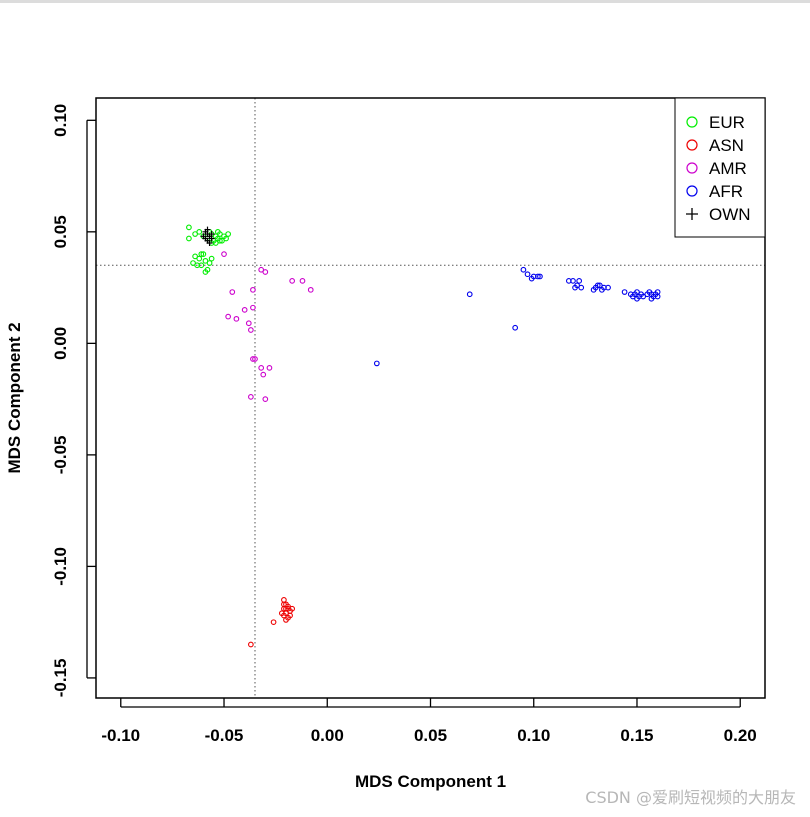  What do you see at coordinates (533, 735) in the screenshot?
I see `x-tick-label: 0.10` at bounding box center [533, 735].